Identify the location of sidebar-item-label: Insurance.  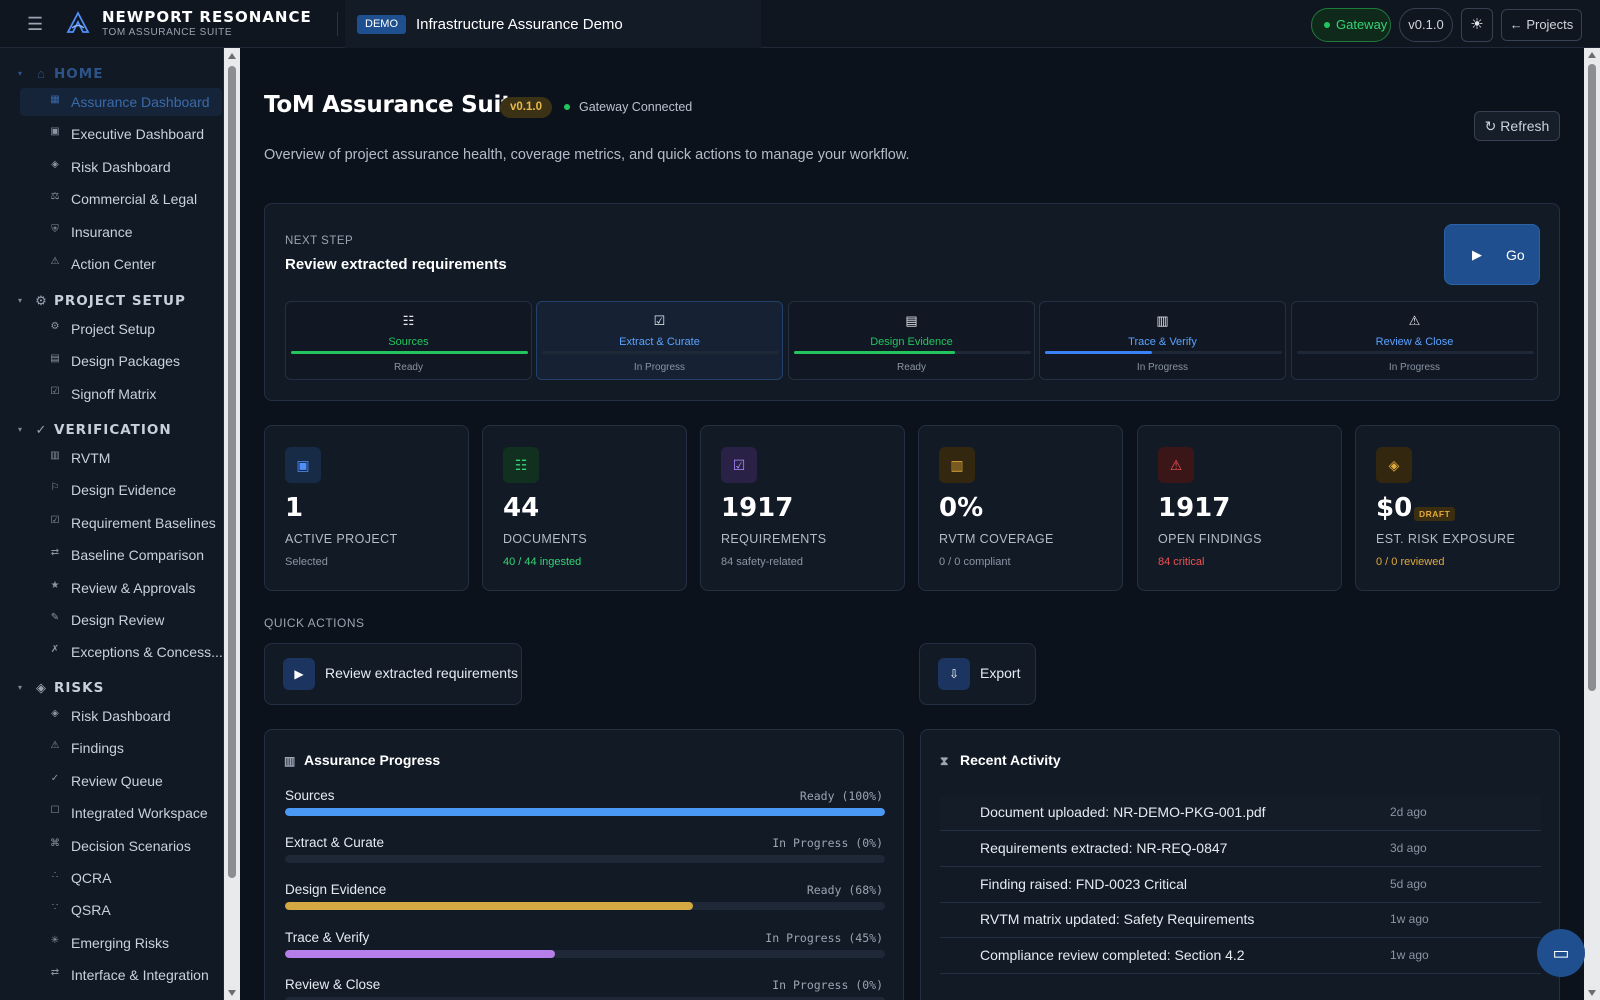
(102, 231).